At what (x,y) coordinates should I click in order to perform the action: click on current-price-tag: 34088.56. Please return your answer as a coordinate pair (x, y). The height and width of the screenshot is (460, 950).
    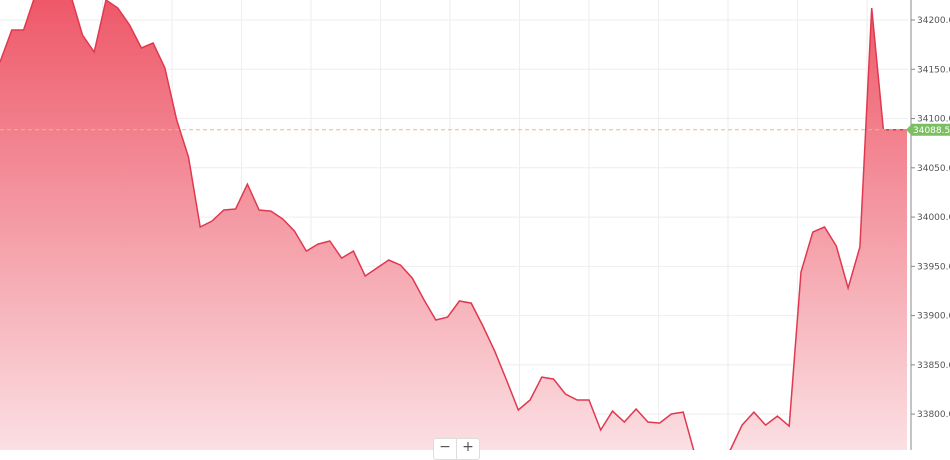
    Looking at the image, I should click on (928, 129).